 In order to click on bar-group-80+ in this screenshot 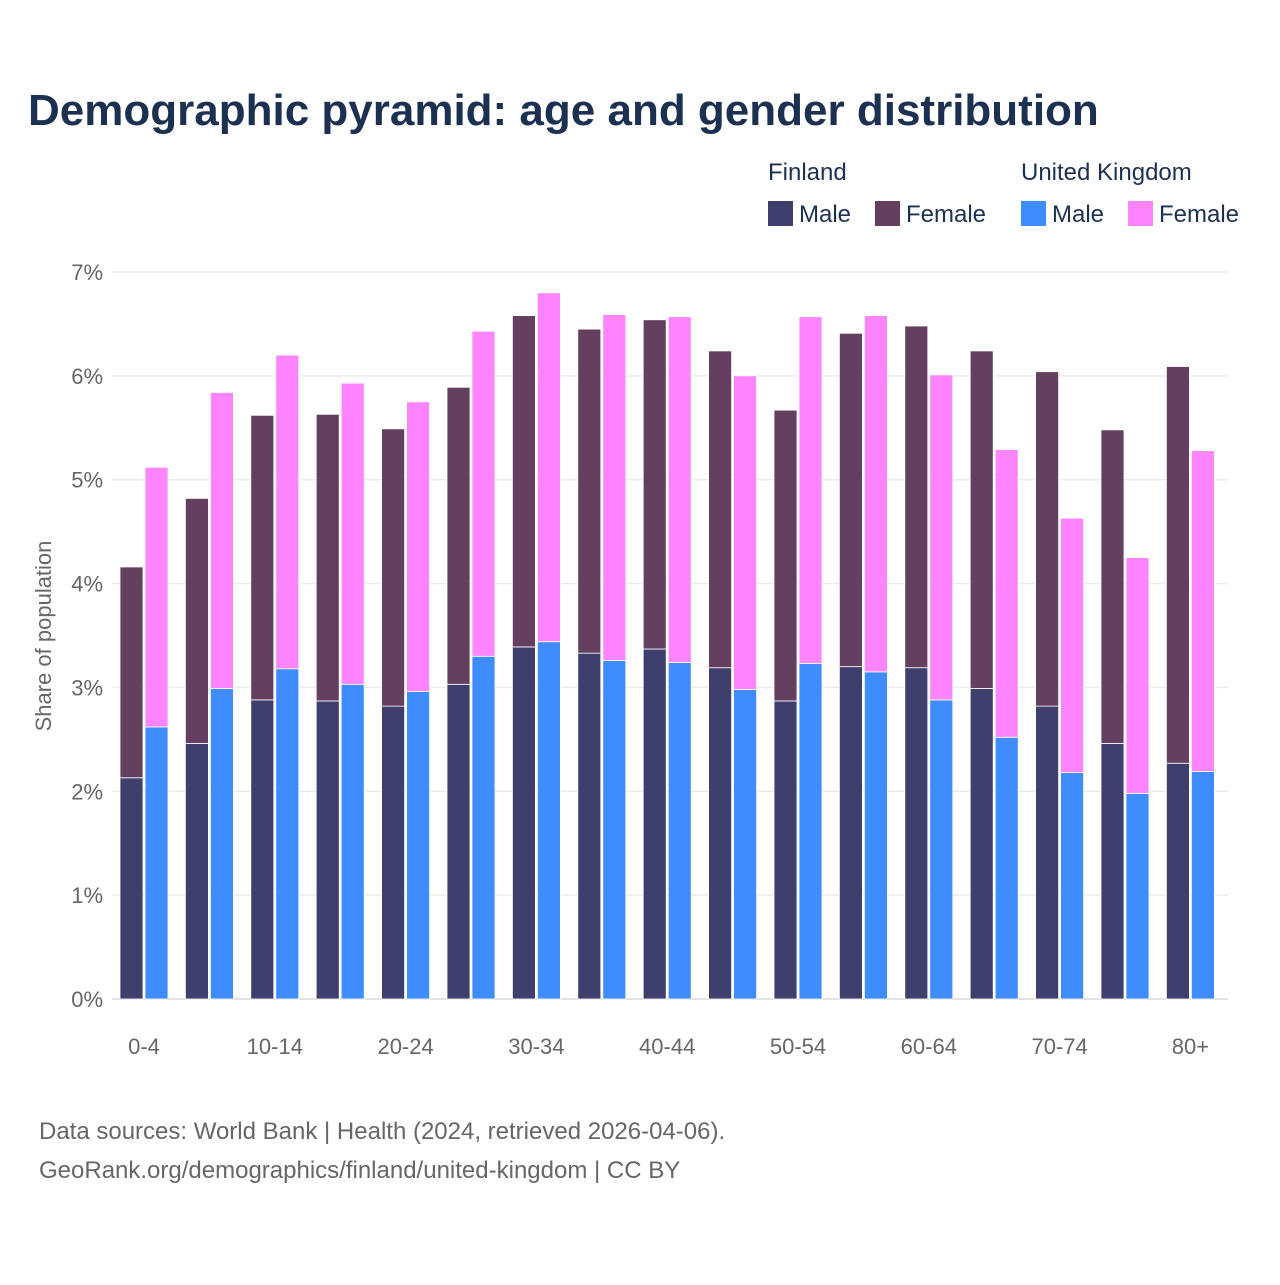, I will do `click(1190, 683)`.